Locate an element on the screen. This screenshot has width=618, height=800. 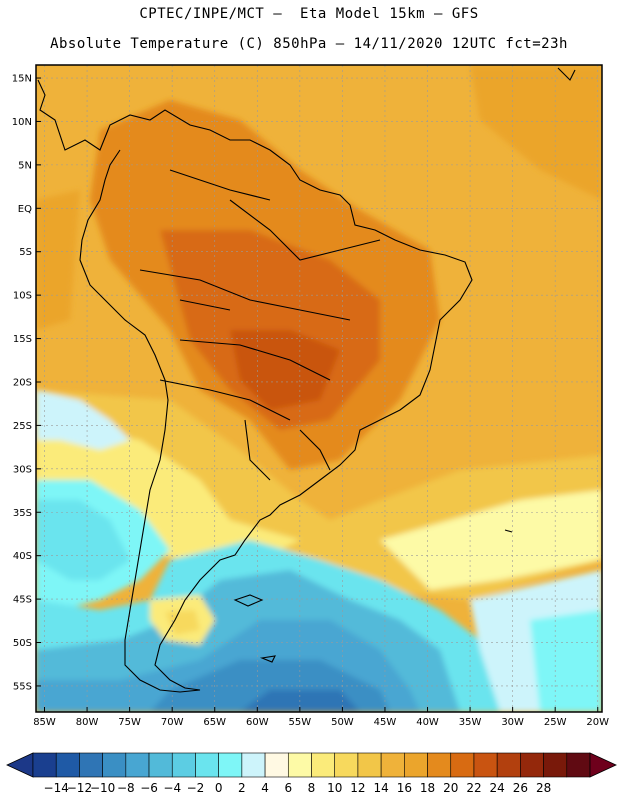
lat-tick-label: 15N is located at coordinates (22, 79).